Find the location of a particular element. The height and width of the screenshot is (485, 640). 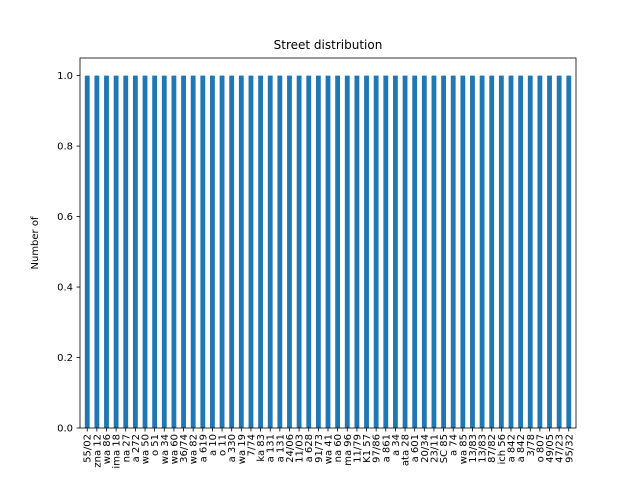

x-tick-label: 11/03 is located at coordinates (300, 448).